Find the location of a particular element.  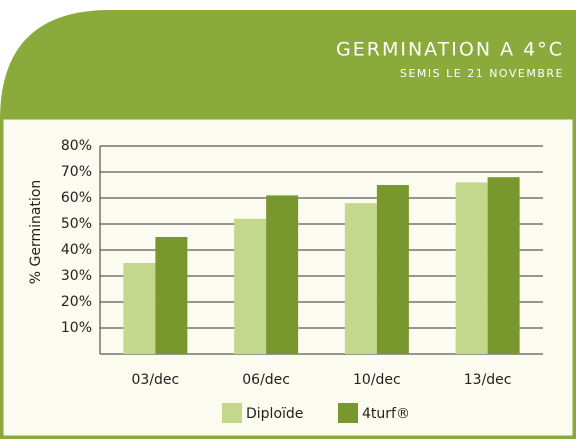

y-tick-label: 50% is located at coordinates (76, 224).